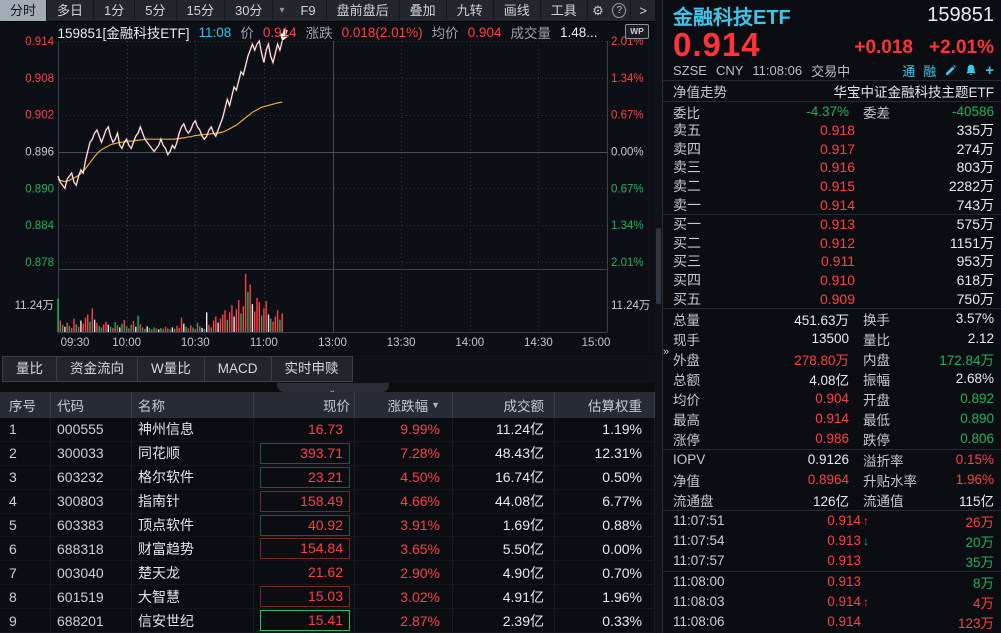 This screenshot has height=633, width=1001. Describe the element at coordinates (193, 525) in the screenshot. I see `stock-name: 顶点软件` at that location.